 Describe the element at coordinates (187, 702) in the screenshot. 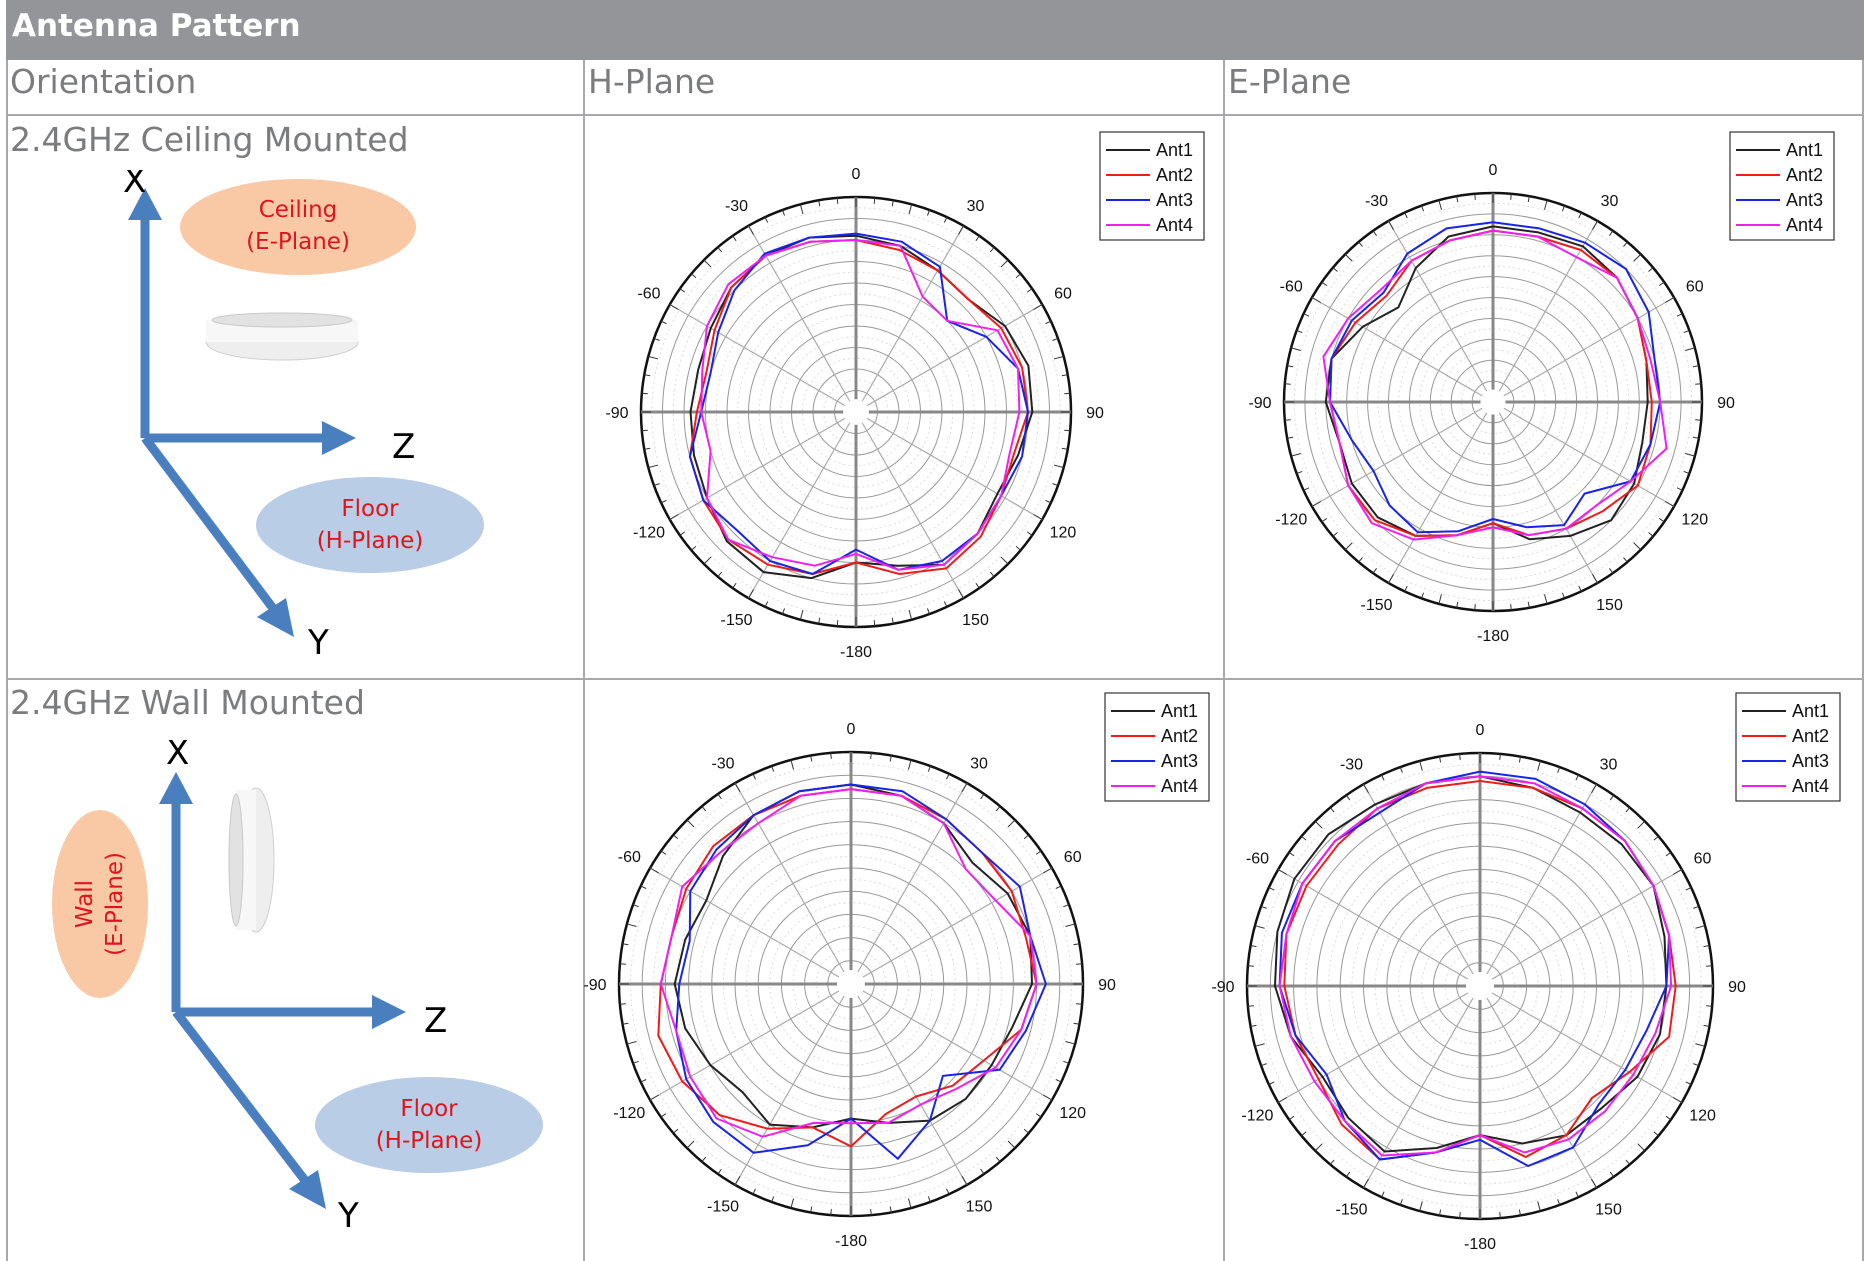

I see `row-label-wall: 2.4GHz Wall Mounted` at that location.